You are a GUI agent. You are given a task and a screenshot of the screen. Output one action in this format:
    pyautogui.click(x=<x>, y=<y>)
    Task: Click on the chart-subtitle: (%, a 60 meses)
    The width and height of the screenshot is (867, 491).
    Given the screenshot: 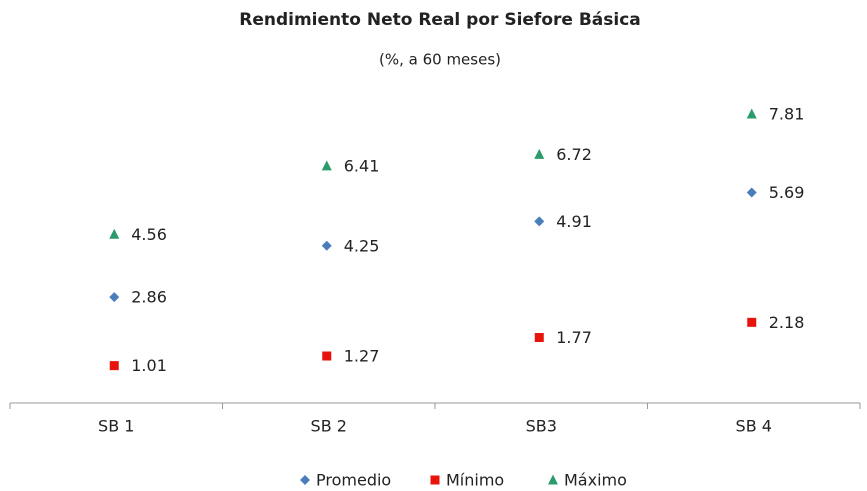 What is the action you would take?
    pyautogui.click(x=440, y=60)
    